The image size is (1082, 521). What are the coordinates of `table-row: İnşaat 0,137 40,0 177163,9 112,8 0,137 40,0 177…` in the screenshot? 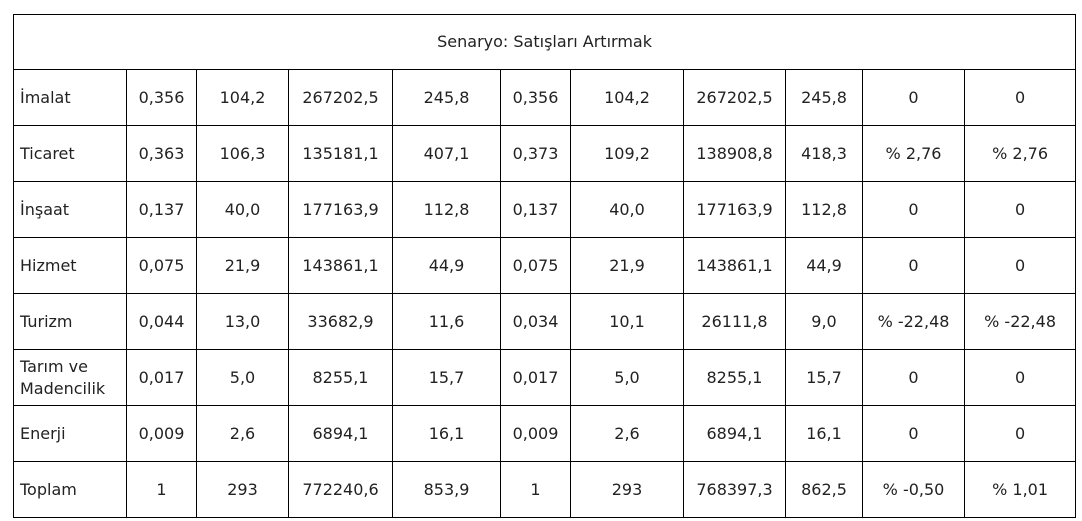 It's located at (545, 209).